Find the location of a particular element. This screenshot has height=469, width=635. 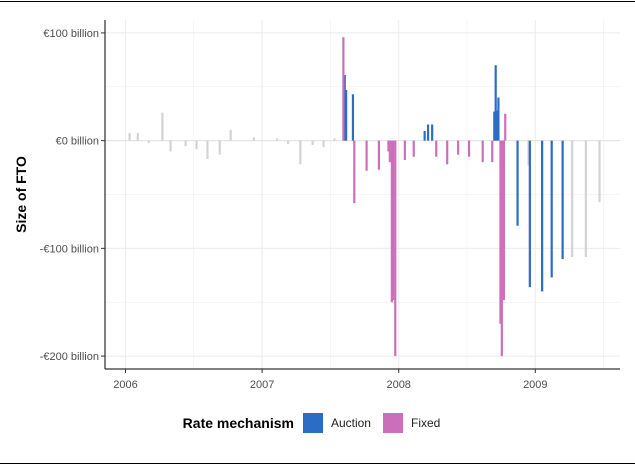

y-tick-label: -€200 billion is located at coordinates (69, 357).